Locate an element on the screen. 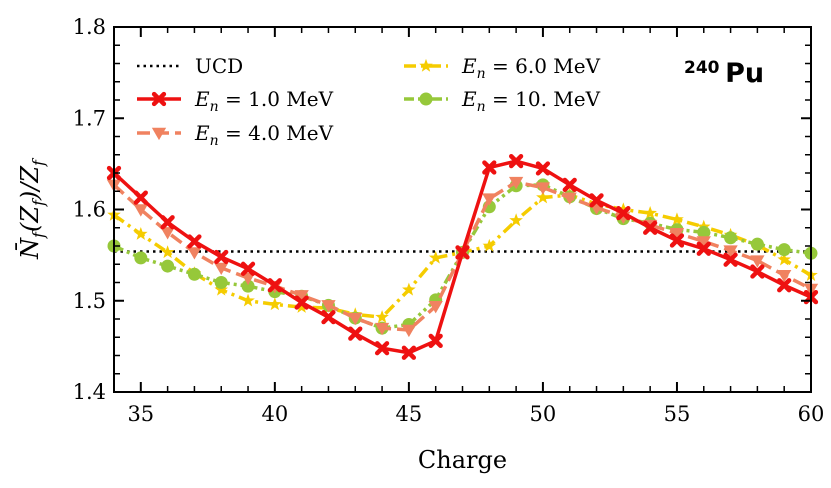 Image resolution: width=831 pixels, height=488 pixels. legend-label: En = 6.0 MeV is located at coordinates (531, 68).